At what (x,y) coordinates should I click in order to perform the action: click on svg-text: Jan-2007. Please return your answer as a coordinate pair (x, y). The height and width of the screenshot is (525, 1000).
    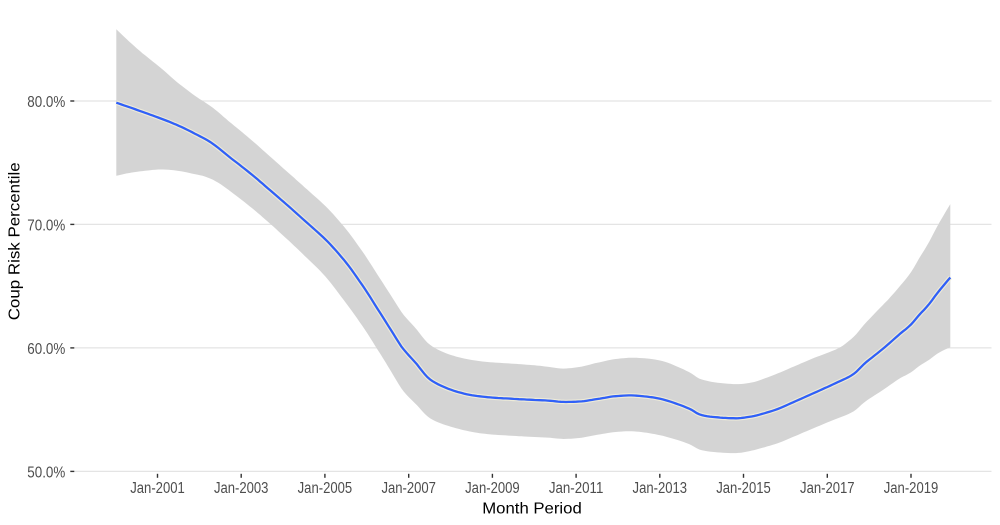
    Looking at the image, I should click on (408, 488).